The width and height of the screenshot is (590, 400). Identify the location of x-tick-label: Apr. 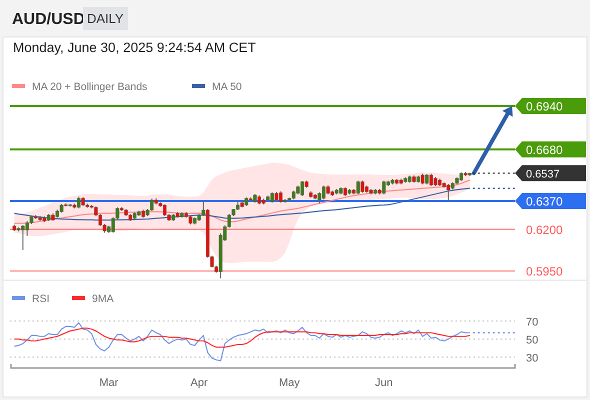
(199, 383).